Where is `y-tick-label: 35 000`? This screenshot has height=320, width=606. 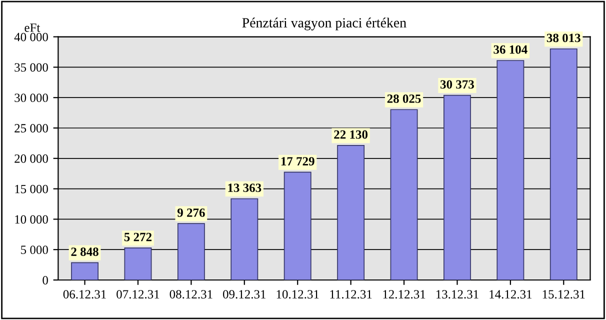
y-tick-label: 35 000 is located at coordinates (31, 67).